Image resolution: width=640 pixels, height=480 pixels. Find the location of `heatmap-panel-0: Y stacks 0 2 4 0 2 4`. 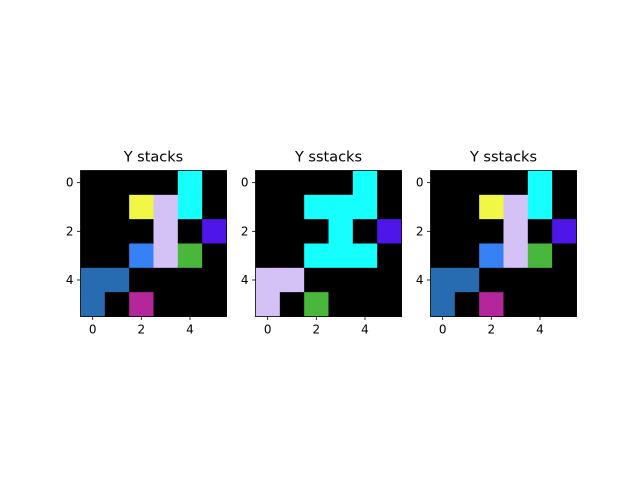

heatmap-panel-0: Y stacks 0 2 4 0 2 4 is located at coordinates (146, 243).